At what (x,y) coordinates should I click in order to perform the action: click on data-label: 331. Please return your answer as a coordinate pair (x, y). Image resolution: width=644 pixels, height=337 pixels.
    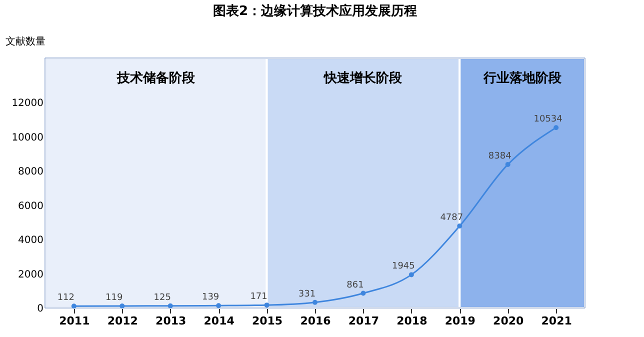
    Looking at the image, I should click on (307, 294).